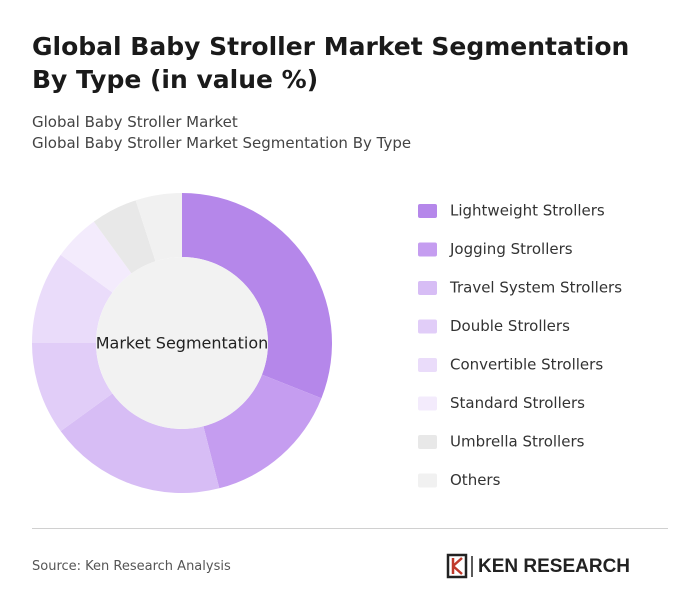  What do you see at coordinates (527, 211) in the screenshot?
I see `legend-label: Lightweight Strollers` at bounding box center [527, 211].